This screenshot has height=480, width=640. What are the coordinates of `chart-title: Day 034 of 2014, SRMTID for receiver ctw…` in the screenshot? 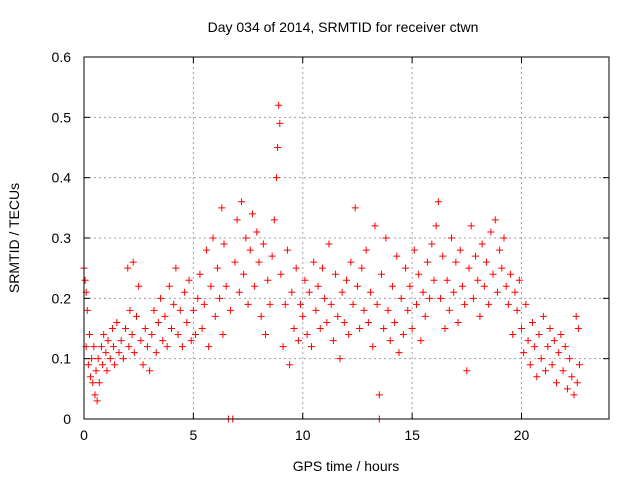 It's located at (343, 27).